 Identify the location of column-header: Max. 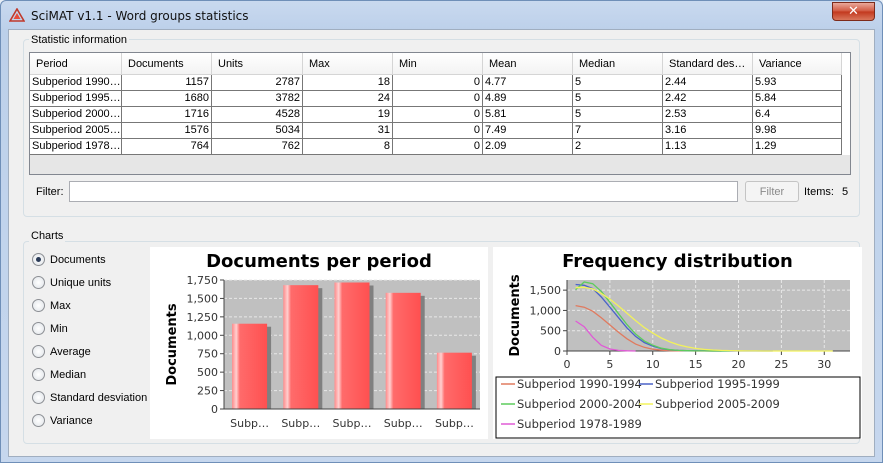
(348, 64).